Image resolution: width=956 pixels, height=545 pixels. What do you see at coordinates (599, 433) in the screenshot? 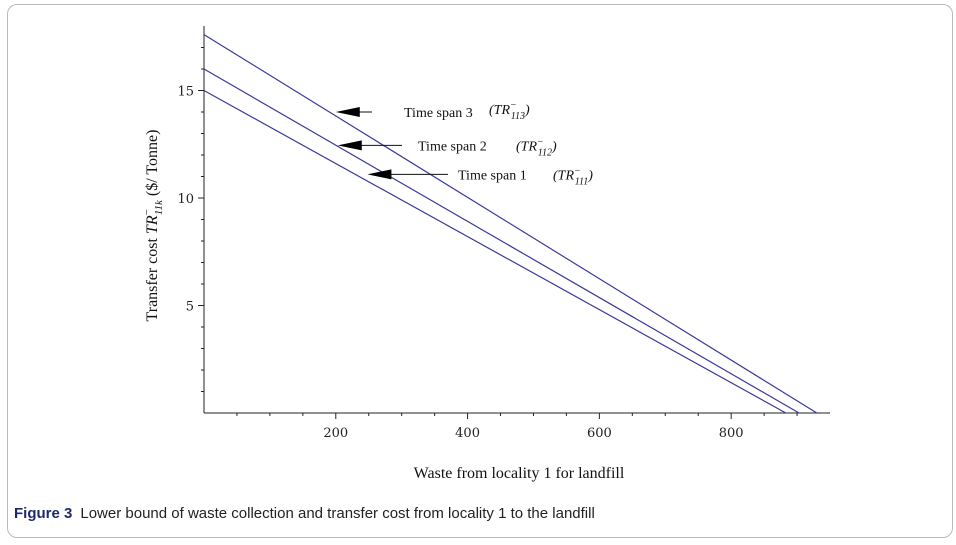
I see `x-tick-label: 600` at bounding box center [599, 433].